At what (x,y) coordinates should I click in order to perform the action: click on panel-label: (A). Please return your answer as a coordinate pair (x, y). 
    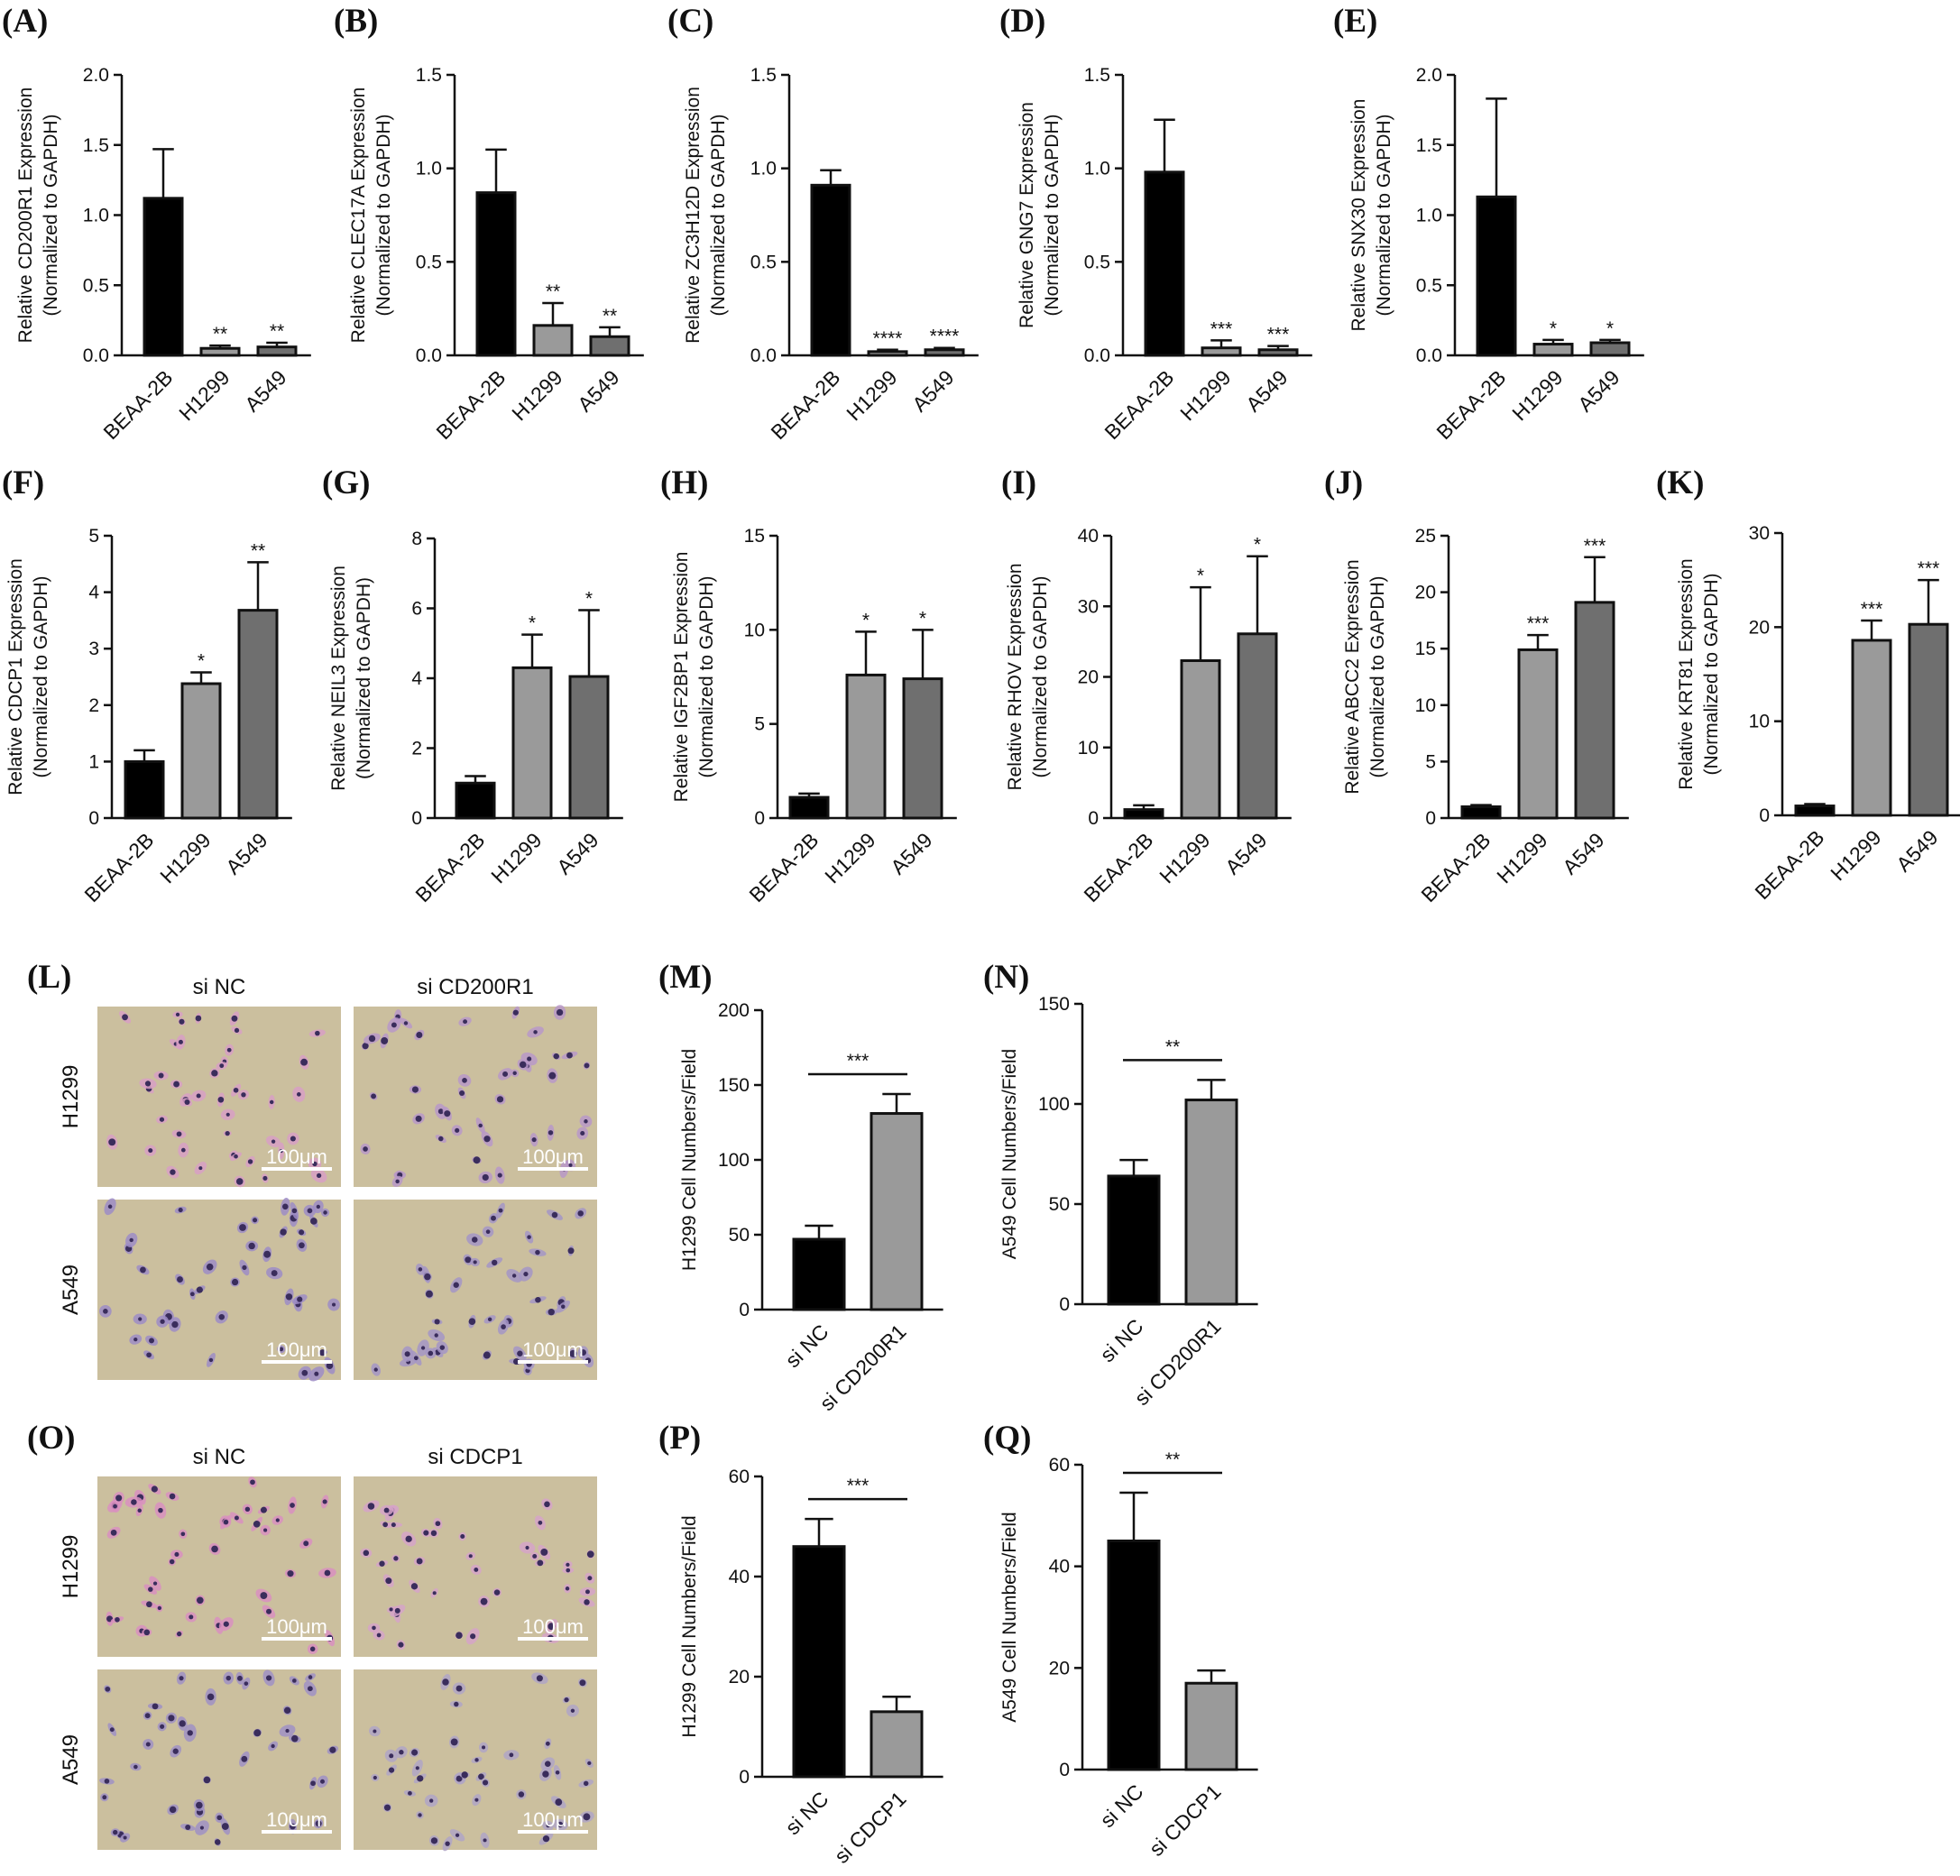
    Looking at the image, I should click on (25, 21).